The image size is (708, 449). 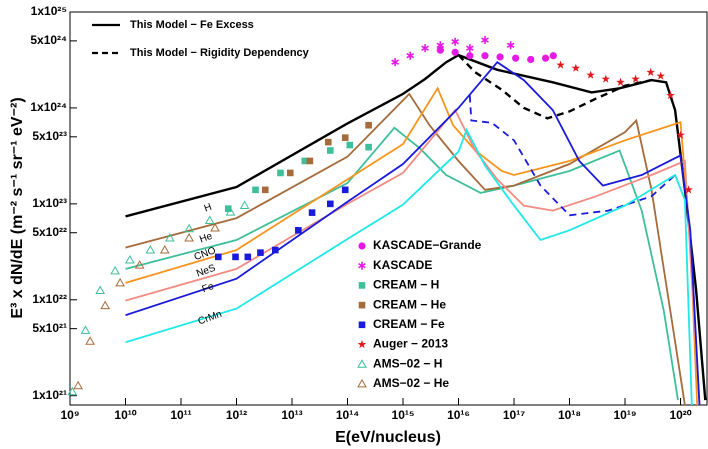 What do you see at coordinates (208, 288) in the screenshot?
I see `component-label: Fe` at bounding box center [208, 288].